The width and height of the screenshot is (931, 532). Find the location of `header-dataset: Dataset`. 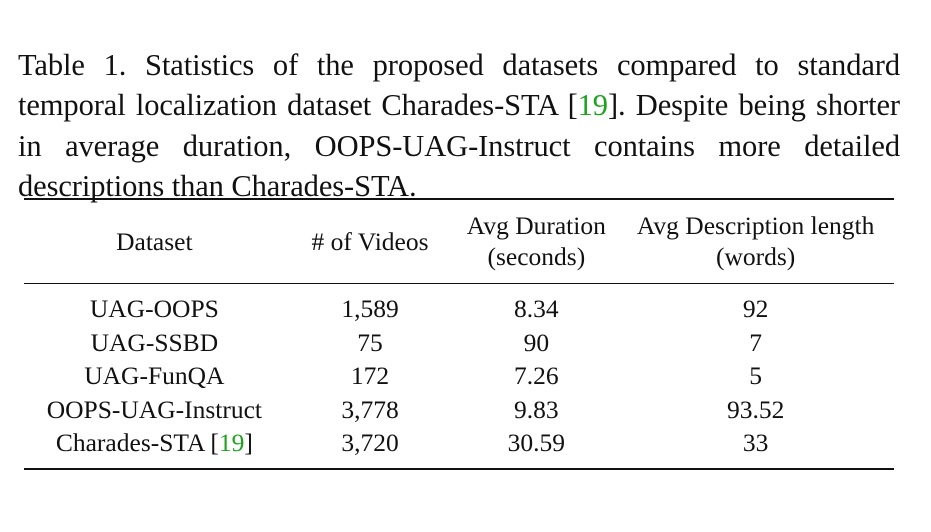

header-dataset: Dataset is located at coordinates (154, 241).